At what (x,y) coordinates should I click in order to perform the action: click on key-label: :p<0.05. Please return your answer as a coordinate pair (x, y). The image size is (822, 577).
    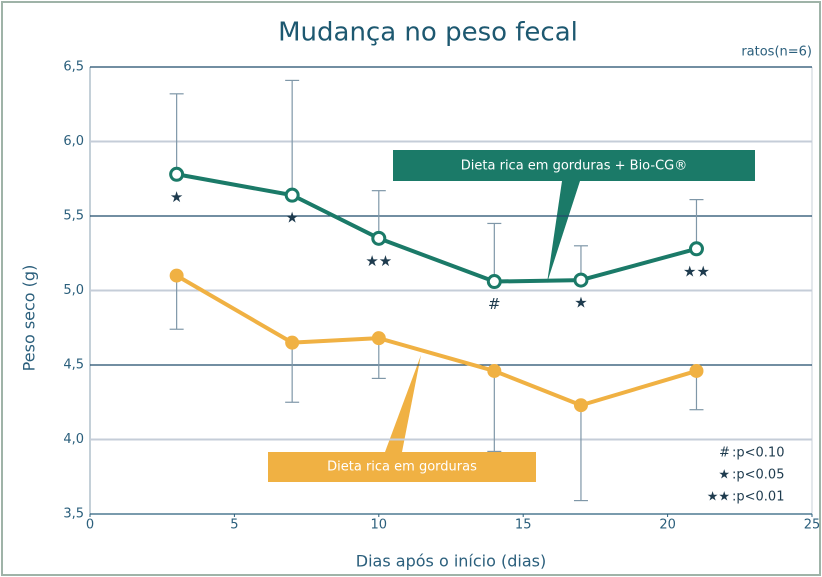
    Looking at the image, I should click on (758, 475).